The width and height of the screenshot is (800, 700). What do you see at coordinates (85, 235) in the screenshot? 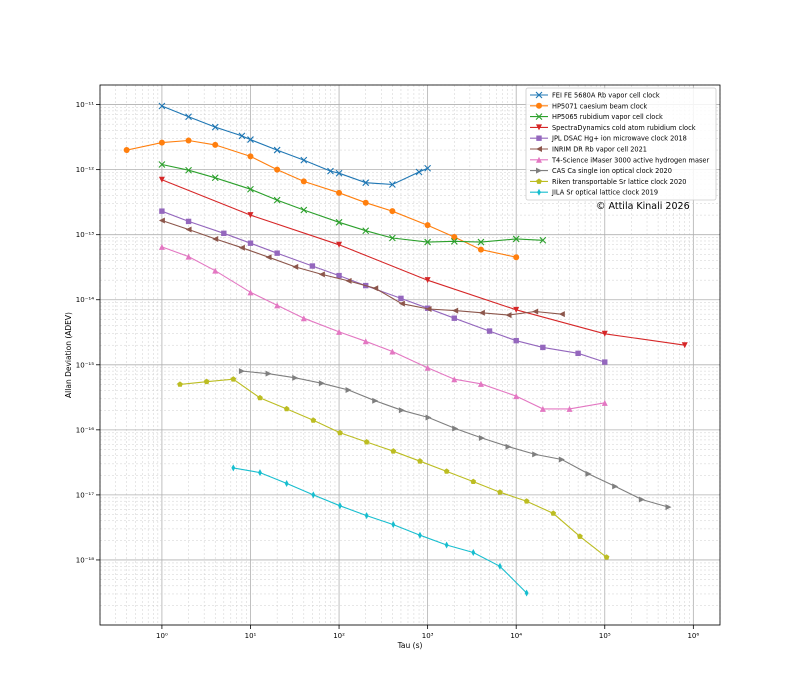
I see `y-tick-label: 10⁻¹³` at bounding box center [85, 235].